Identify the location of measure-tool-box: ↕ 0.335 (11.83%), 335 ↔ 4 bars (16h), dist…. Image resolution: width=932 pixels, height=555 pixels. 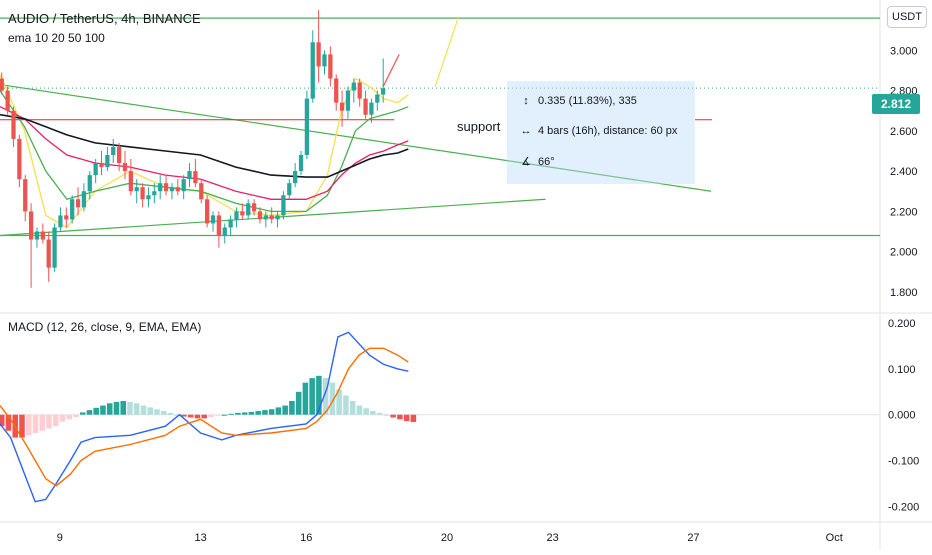
(601, 132).